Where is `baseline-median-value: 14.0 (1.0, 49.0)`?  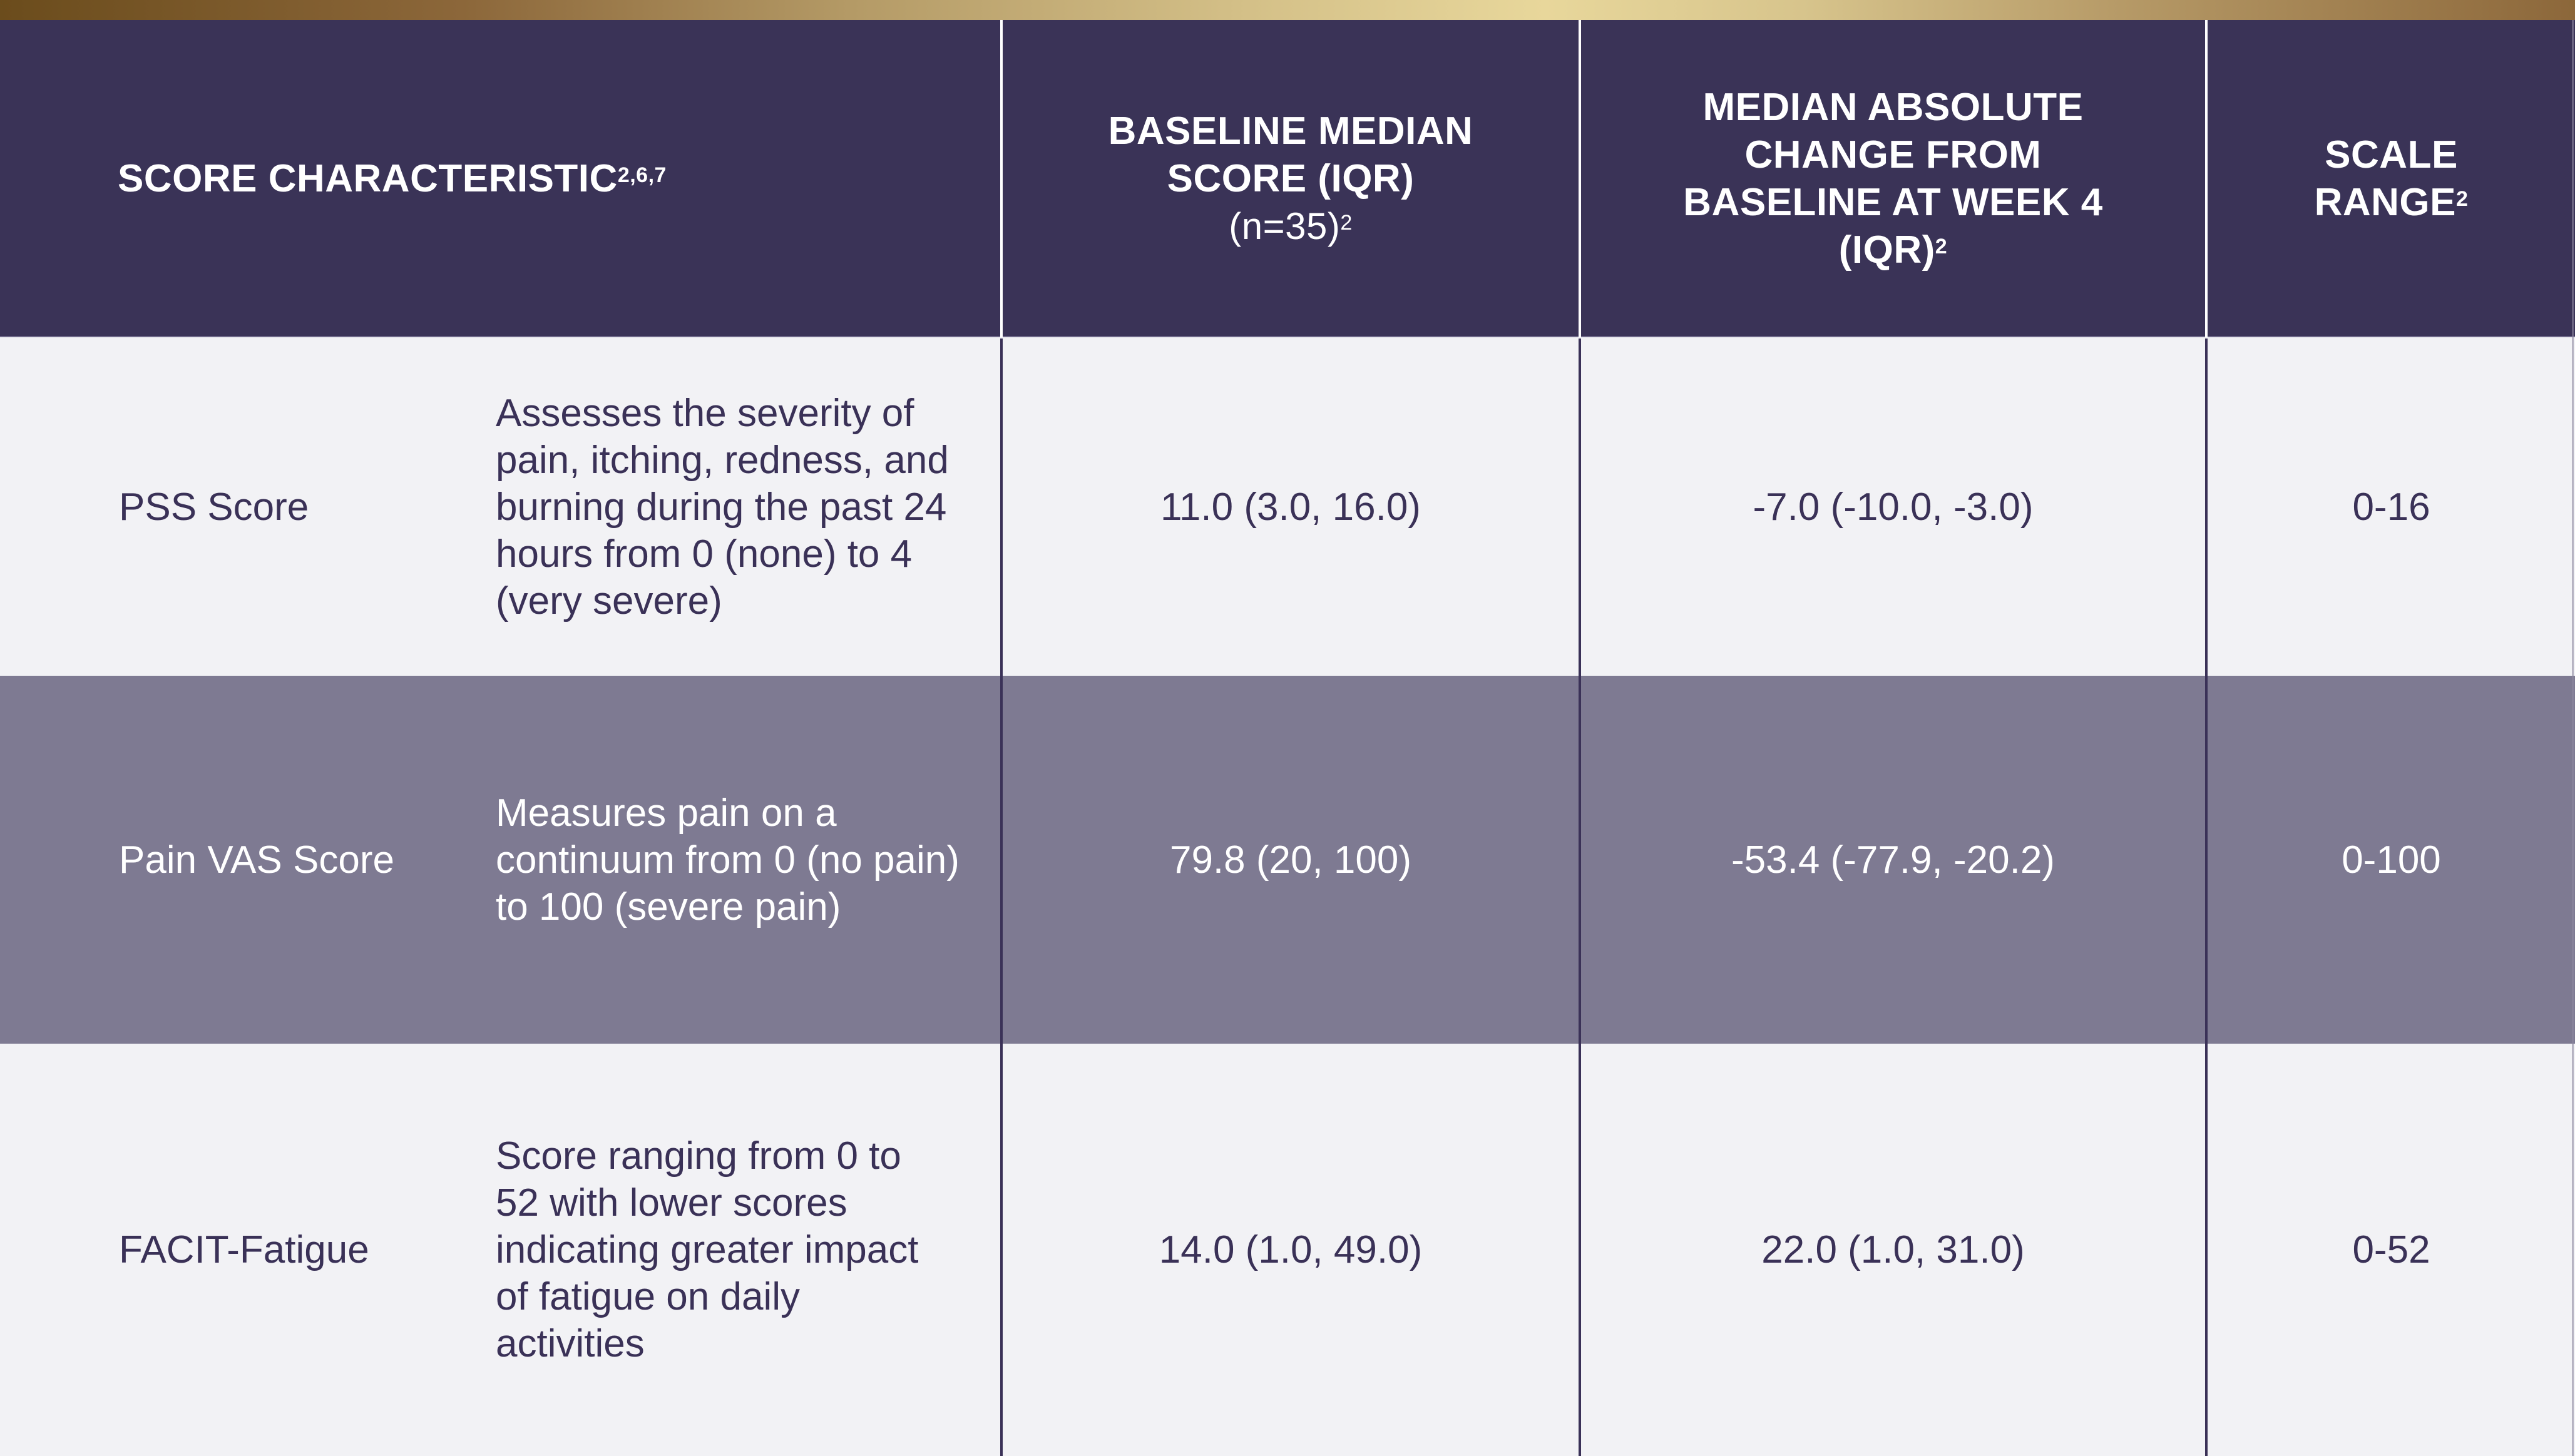 baseline-median-value: 14.0 (1.0, 49.0) is located at coordinates (1291, 1250).